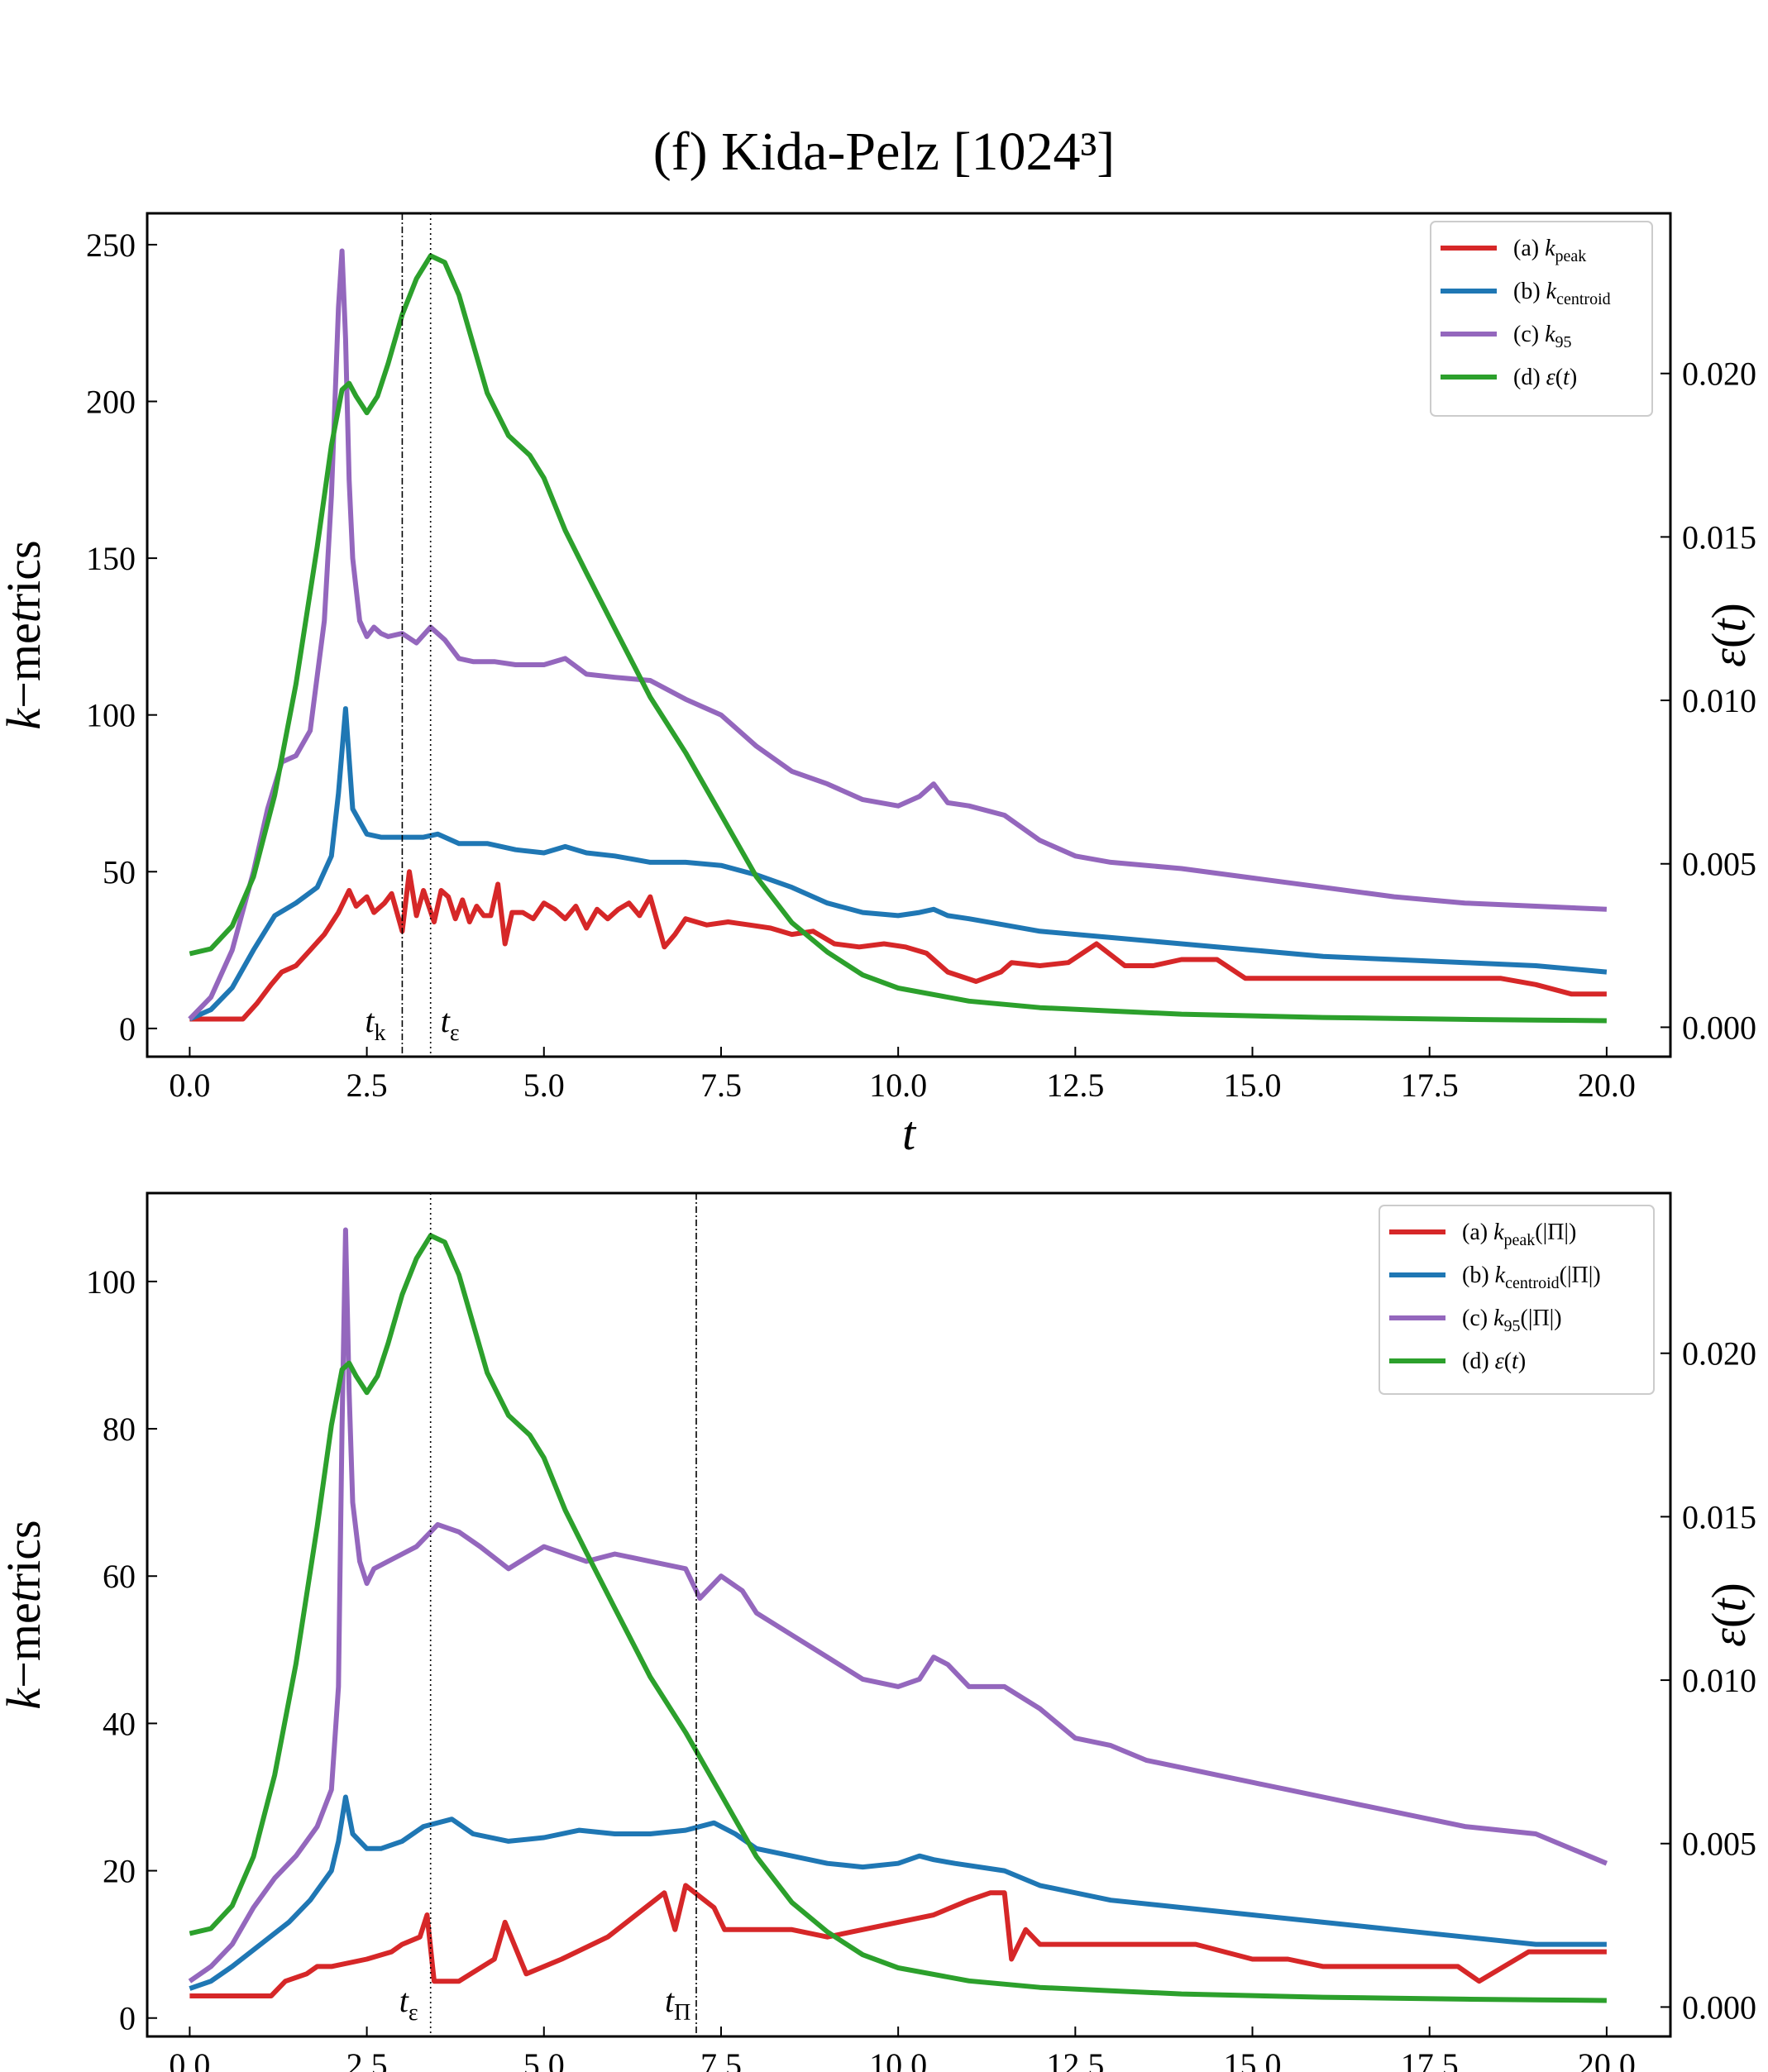 The image size is (1768, 2072). I want to click on legend-entry: (b) kcentroid​, so click(1562, 293).